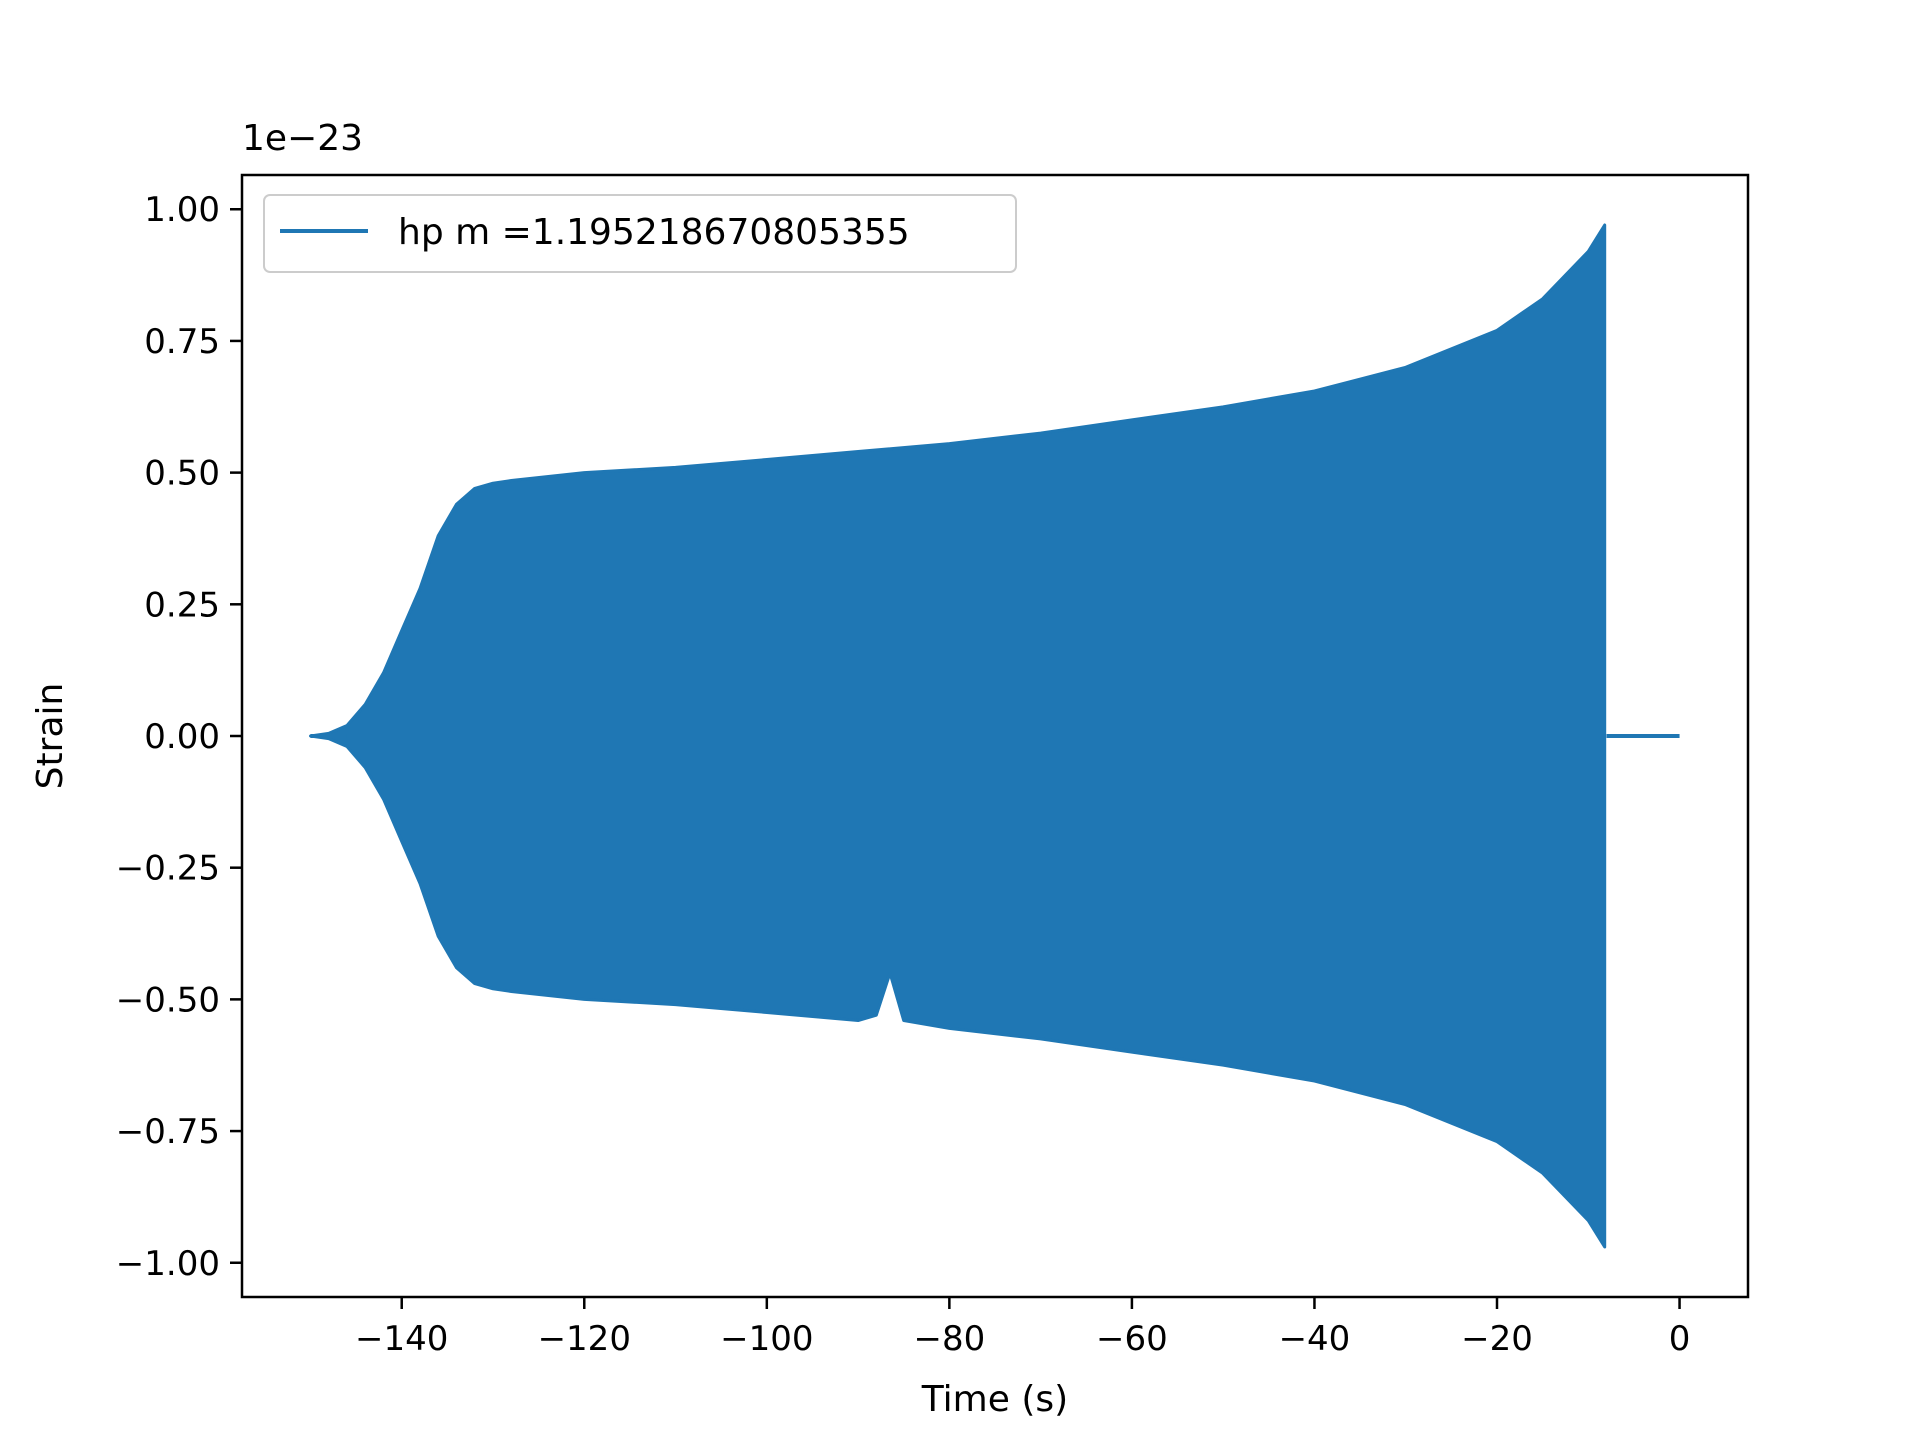  Describe the element at coordinates (1132, 1339) in the screenshot. I see `x-tick-label: −60` at that location.